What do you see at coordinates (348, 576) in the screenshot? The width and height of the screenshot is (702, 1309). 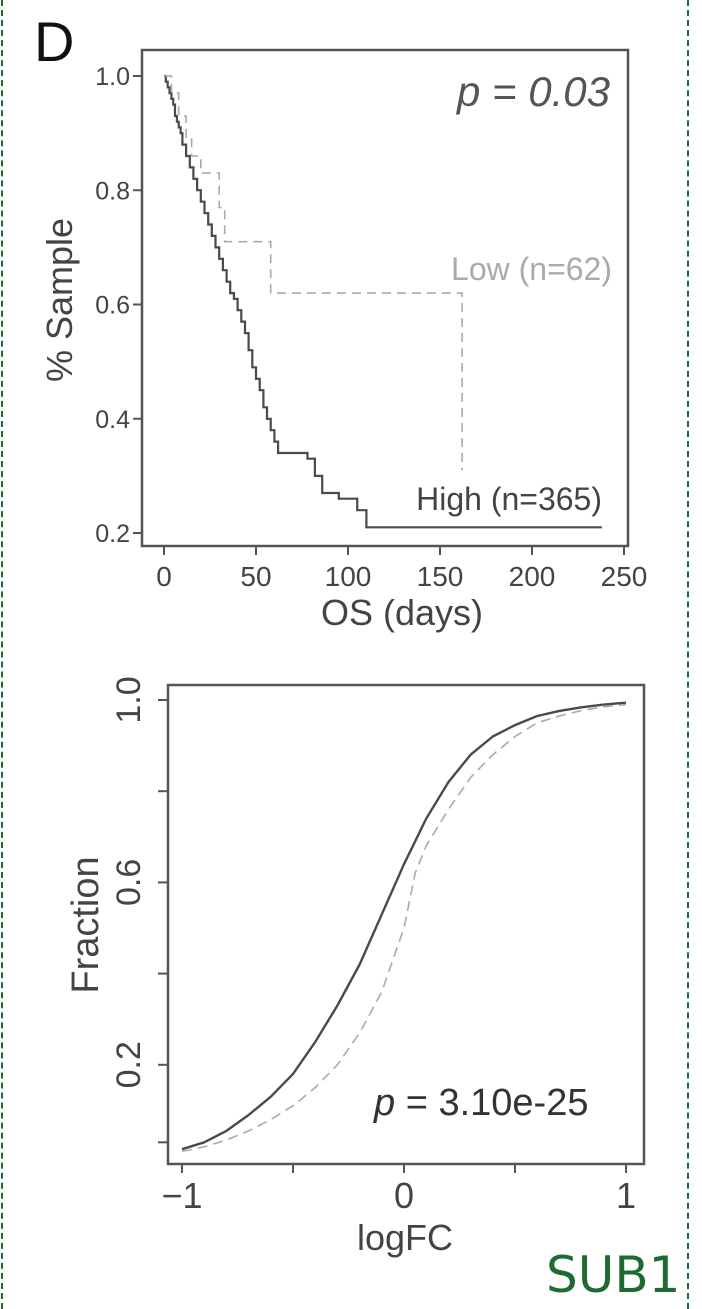 I see `x-tick-label: 100` at bounding box center [348, 576].